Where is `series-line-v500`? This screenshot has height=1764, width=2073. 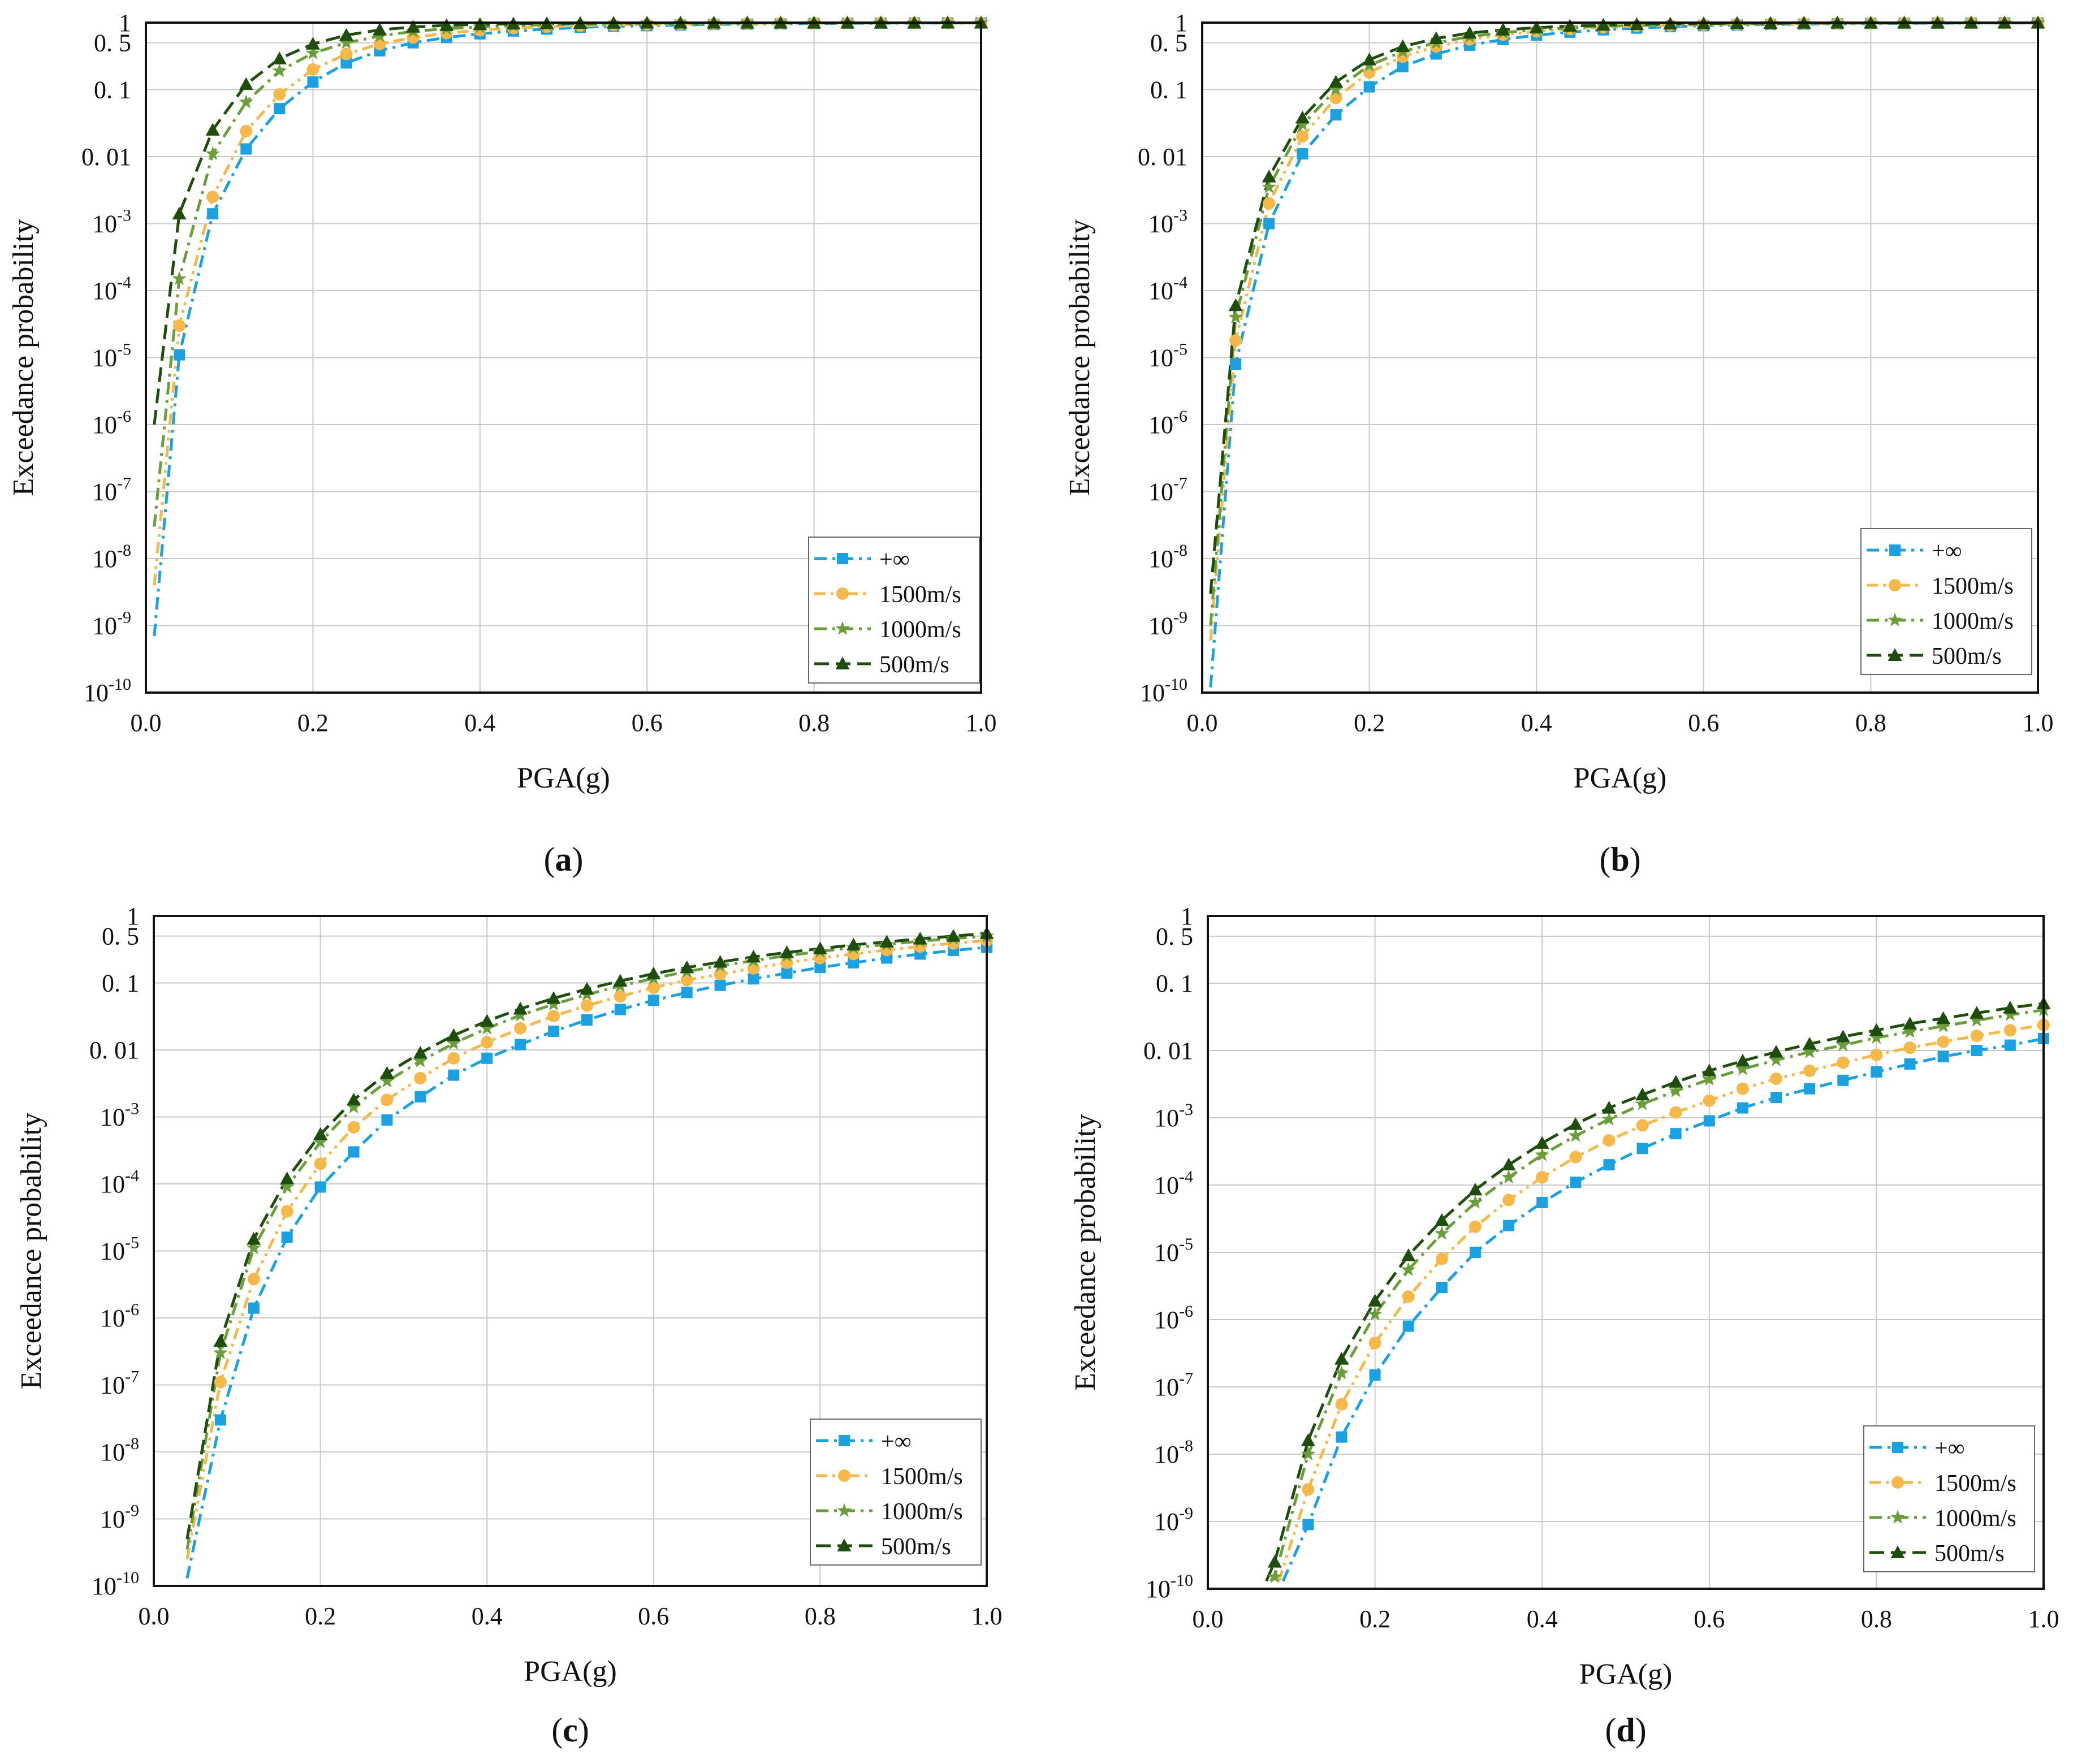
series-line-v500 is located at coordinates (1623, 308).